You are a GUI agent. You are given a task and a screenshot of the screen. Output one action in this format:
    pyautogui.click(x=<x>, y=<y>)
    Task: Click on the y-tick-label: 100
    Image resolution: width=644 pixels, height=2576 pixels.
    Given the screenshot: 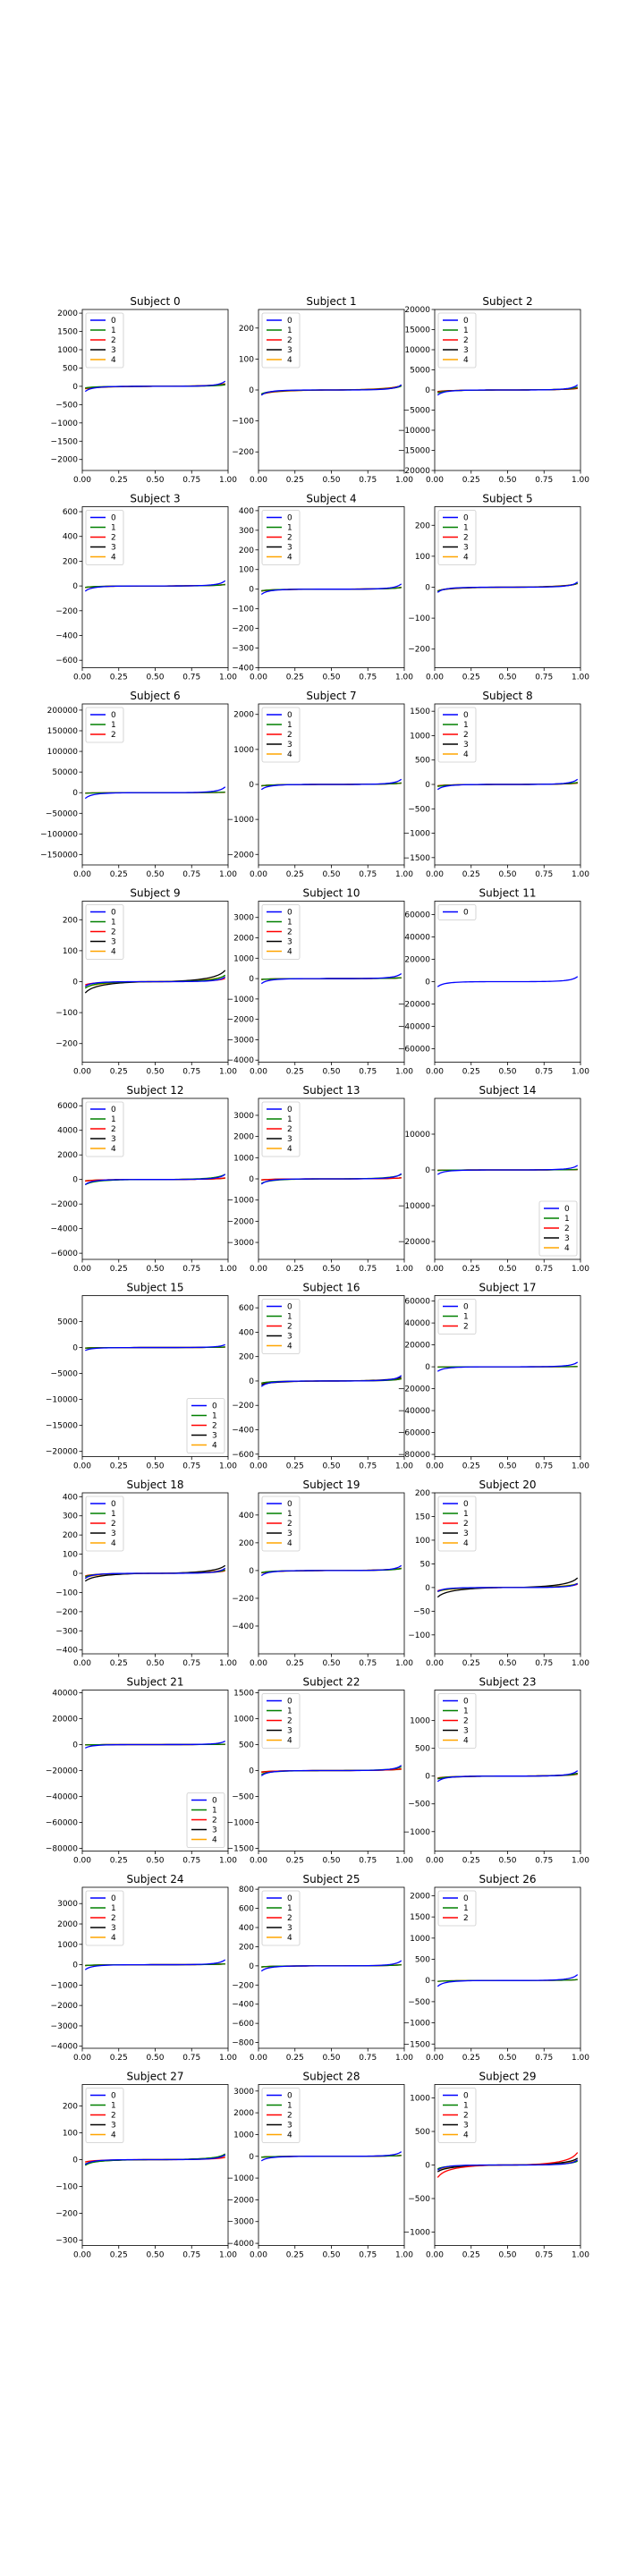 What is the action you would take?
    pyautogui.click(x=70, y=951)
    